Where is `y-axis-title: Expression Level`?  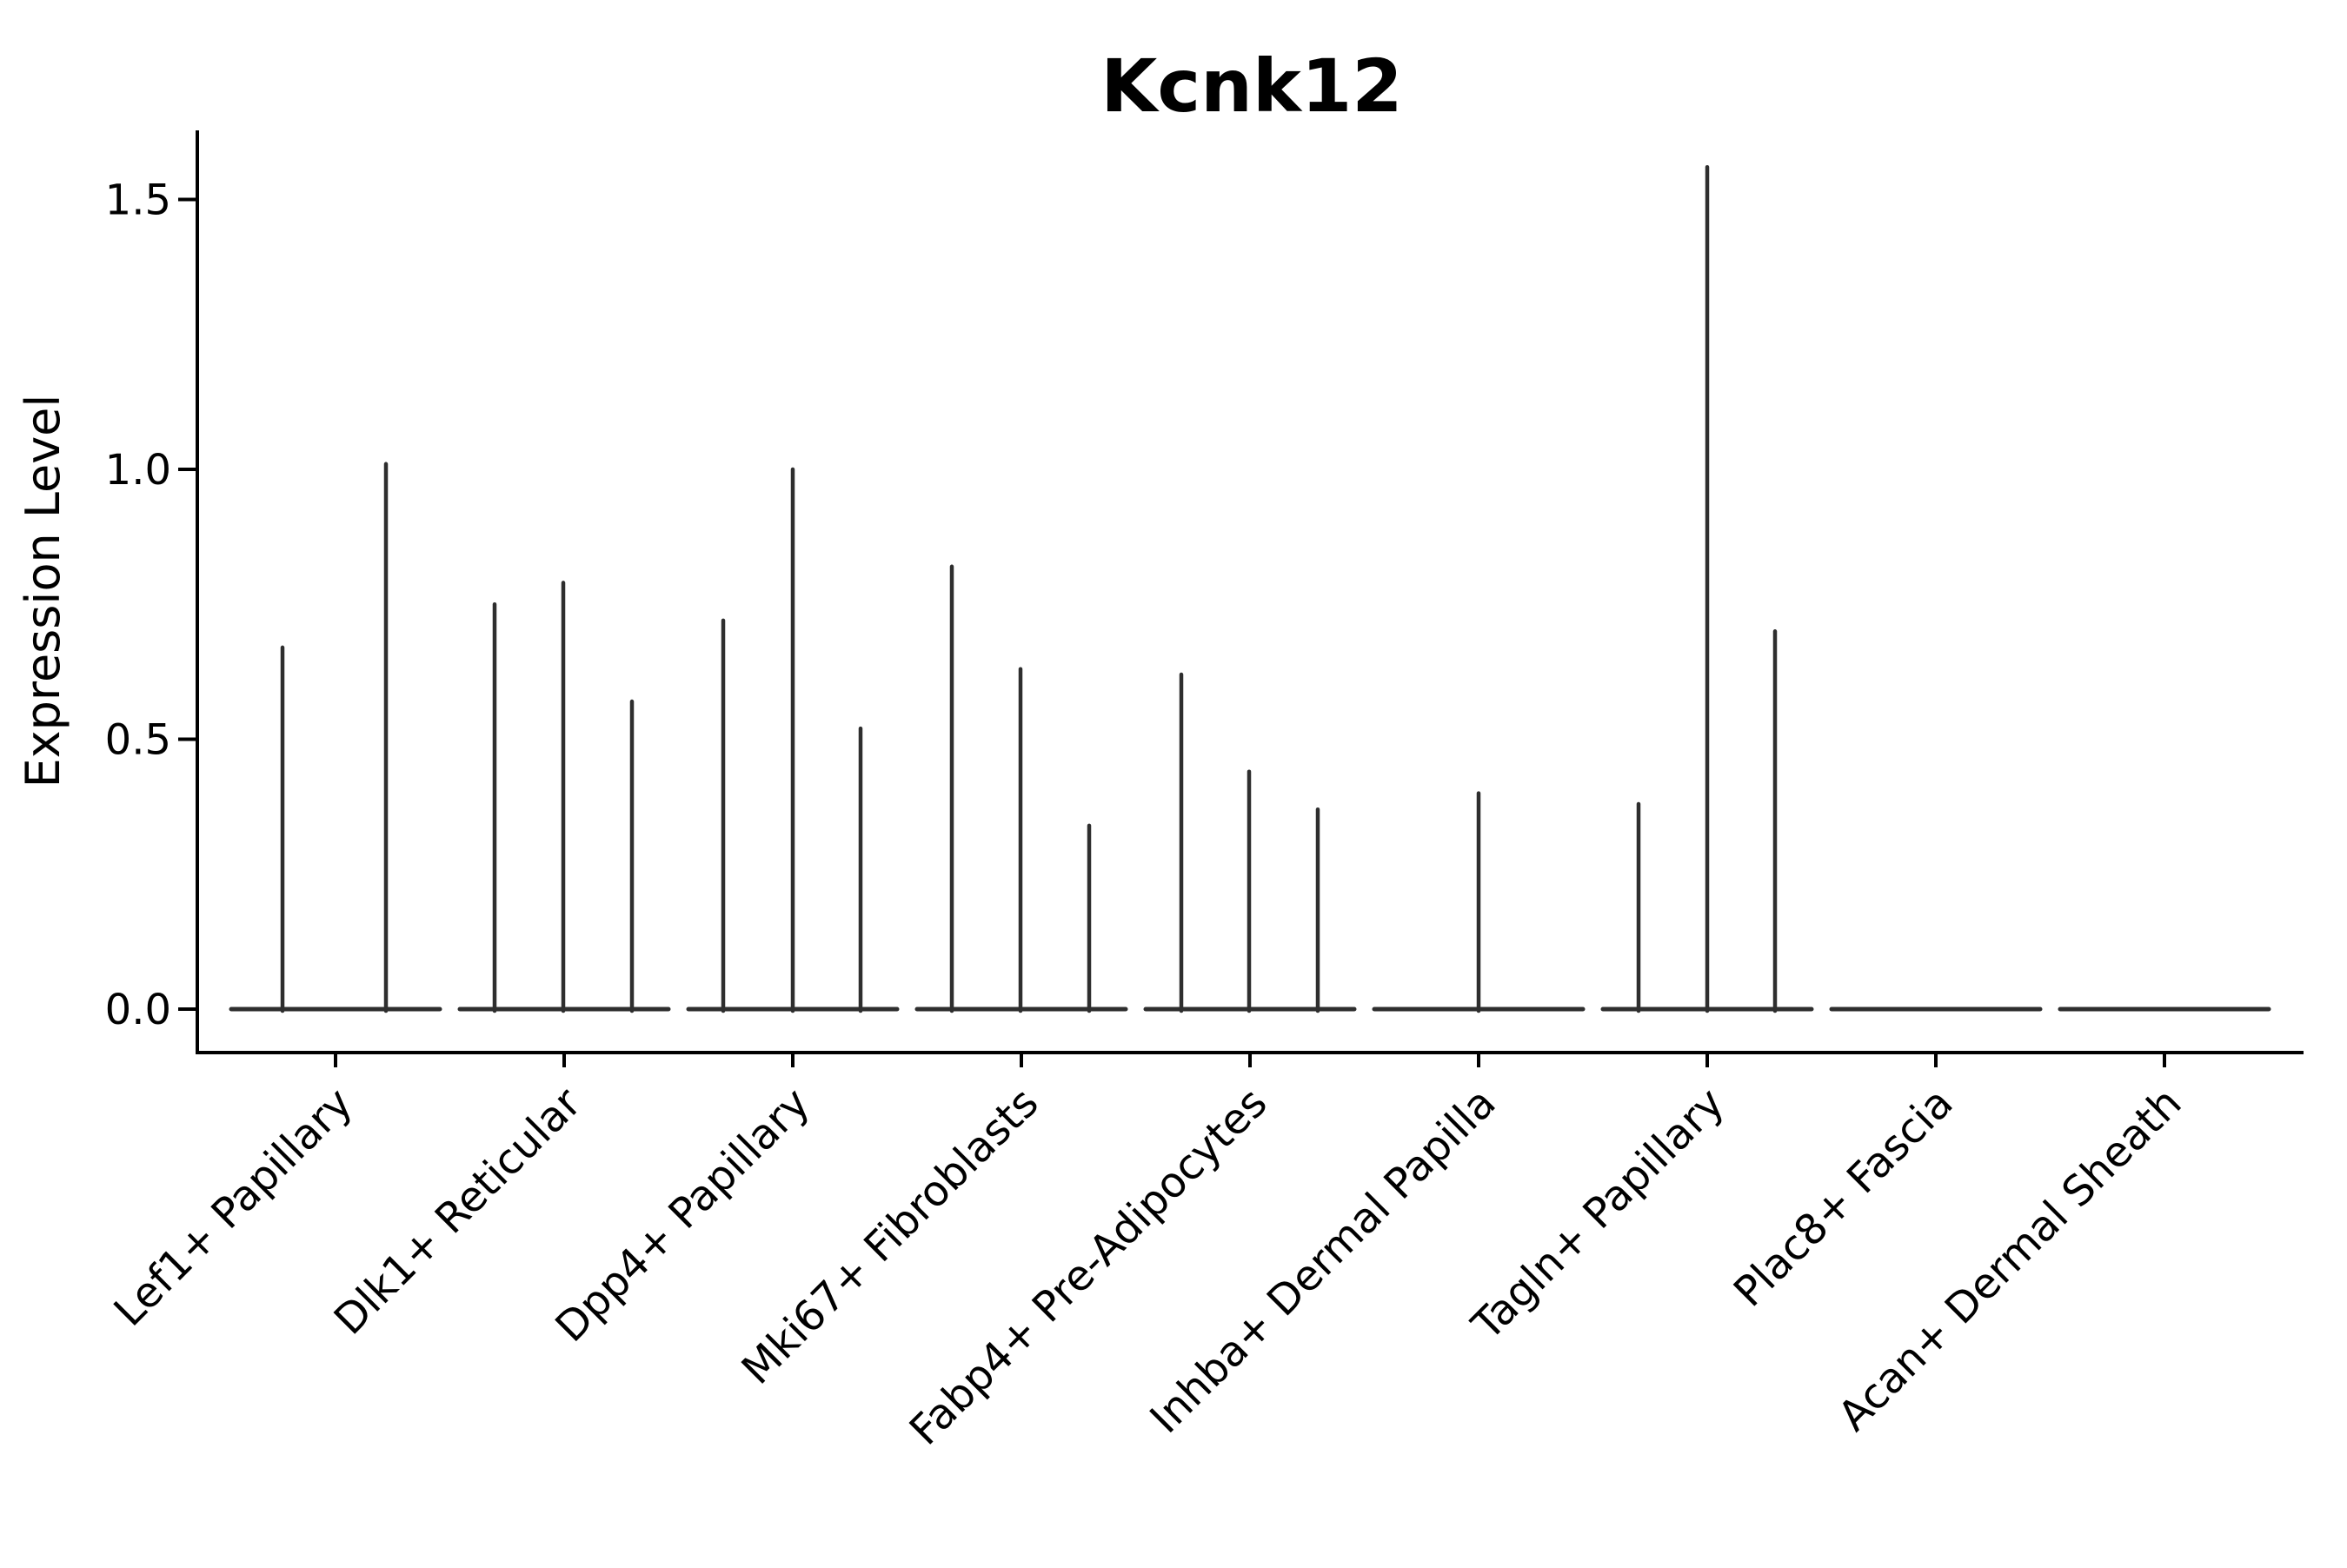 y-axis-title: Expression Level is located at coordinates (43, 591).